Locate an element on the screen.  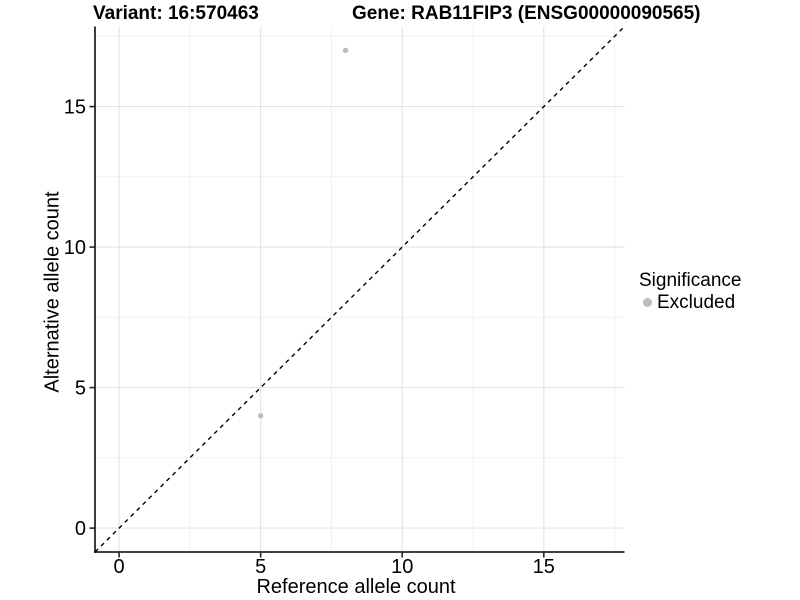
variant-title: Variant: 16:570463 is located at coordinates (176, 13).